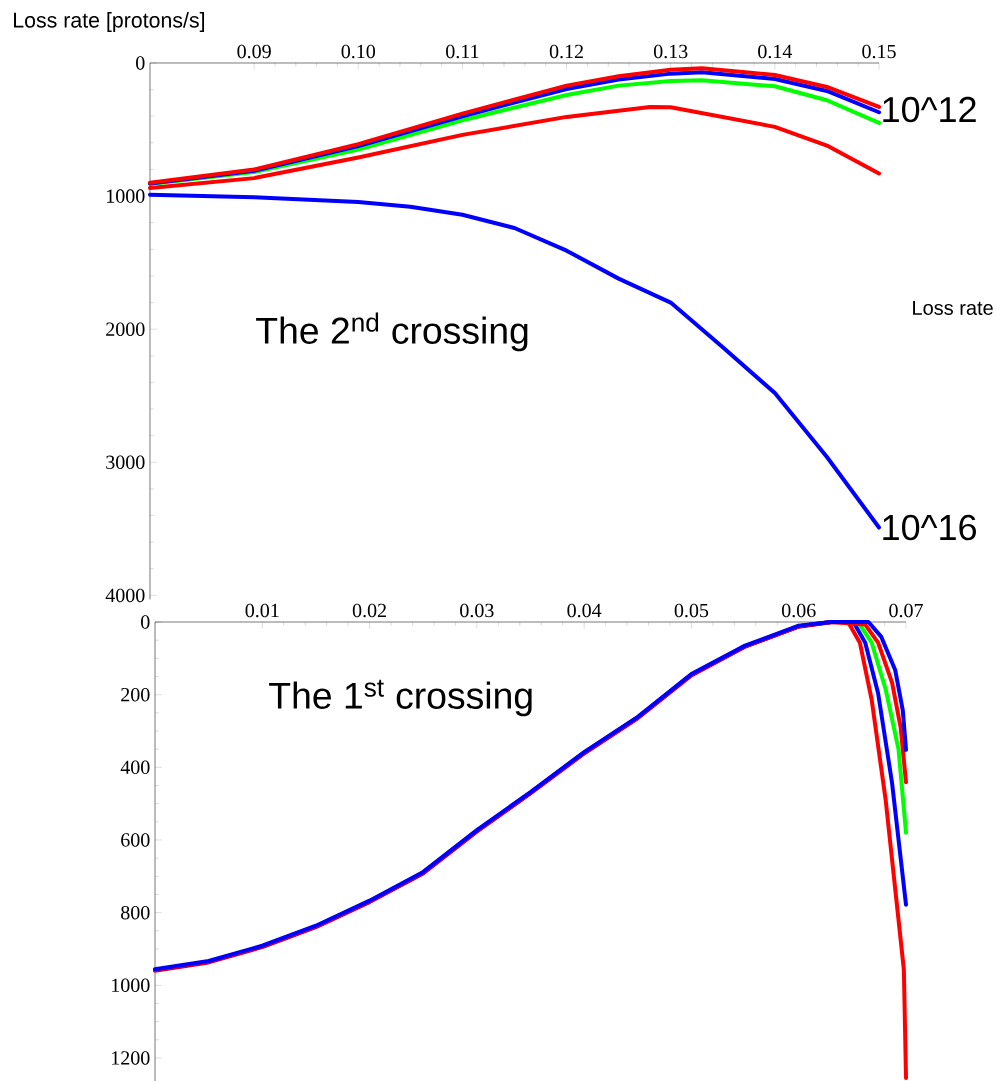  I want to click on x-tick-label: 0.12, so click(566, 51).